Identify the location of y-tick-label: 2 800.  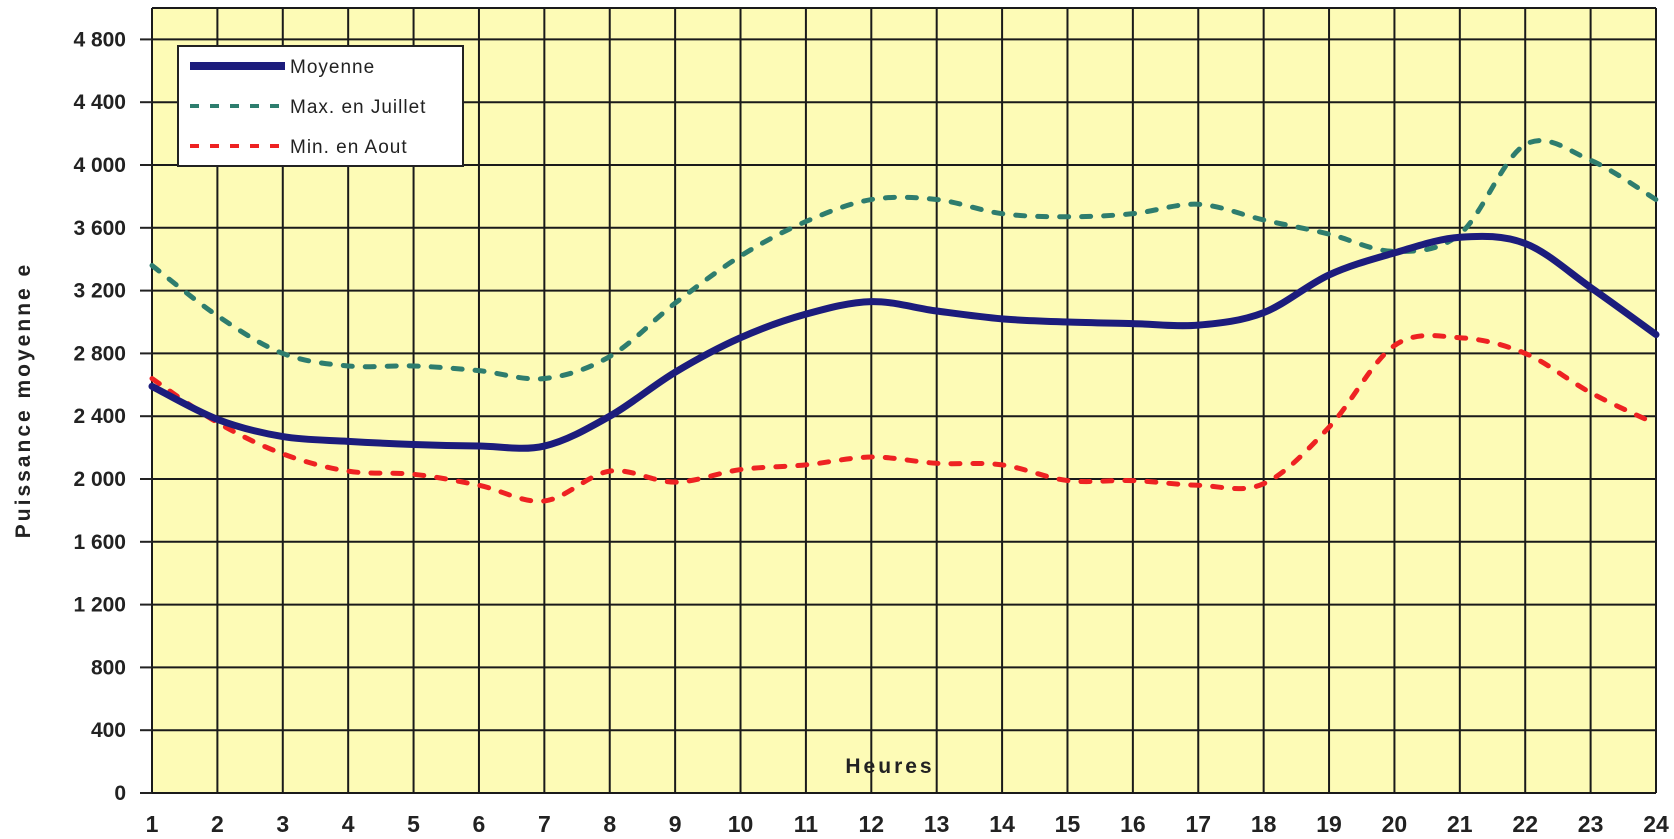
(99, 353).